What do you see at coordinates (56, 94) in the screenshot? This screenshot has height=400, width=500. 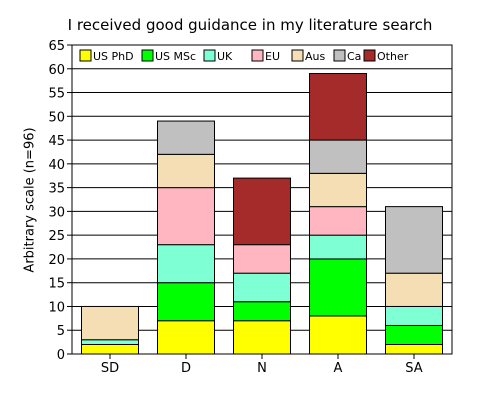 I see `y-tick-label: 55` at bounding box center [56, 94].